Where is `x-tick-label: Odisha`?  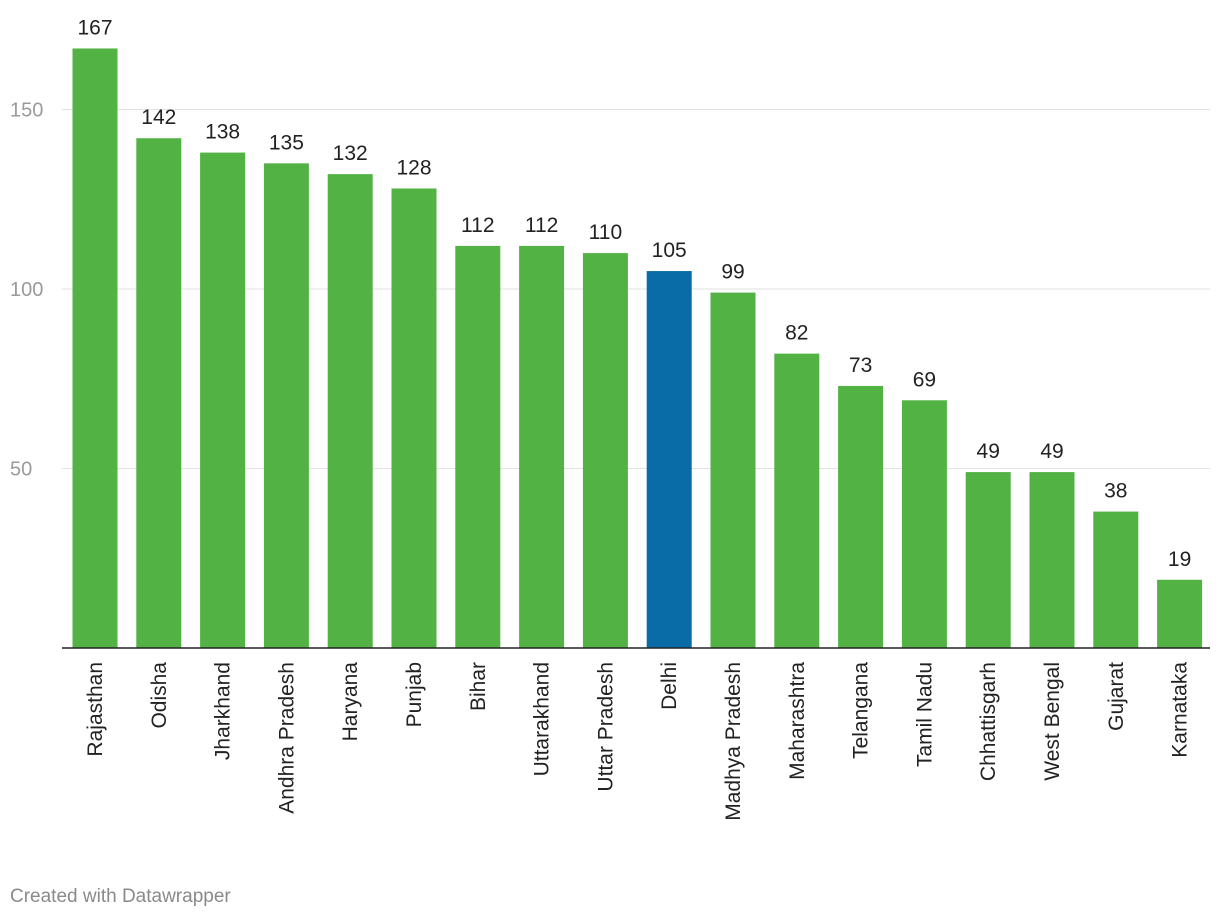 x-tick-label: Odisha is located at coordinates (159, 695).